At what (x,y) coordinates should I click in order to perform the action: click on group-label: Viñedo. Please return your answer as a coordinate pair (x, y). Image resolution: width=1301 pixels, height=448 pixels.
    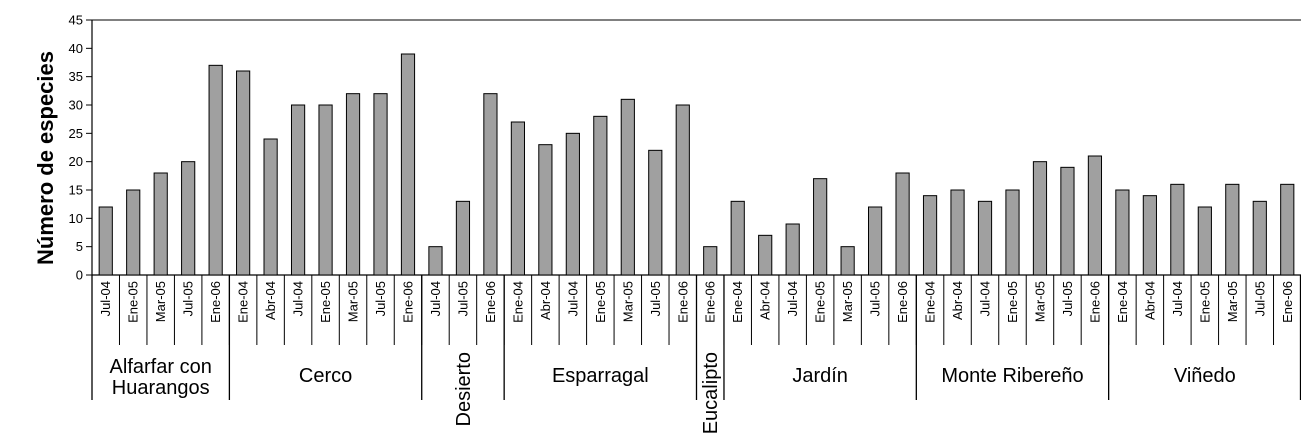
    Looking at the image, I should click on (1205, 376).